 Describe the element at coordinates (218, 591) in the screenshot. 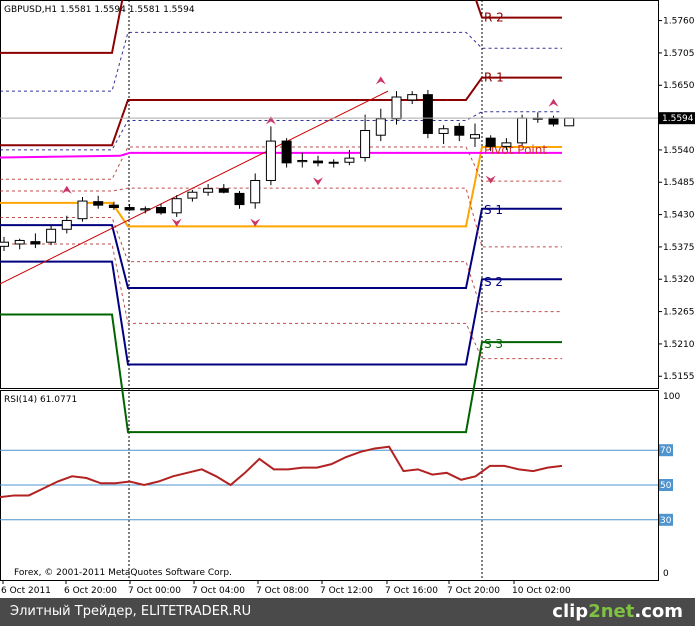

I see `time-label-3: 7 Oct 04:00` at that location.